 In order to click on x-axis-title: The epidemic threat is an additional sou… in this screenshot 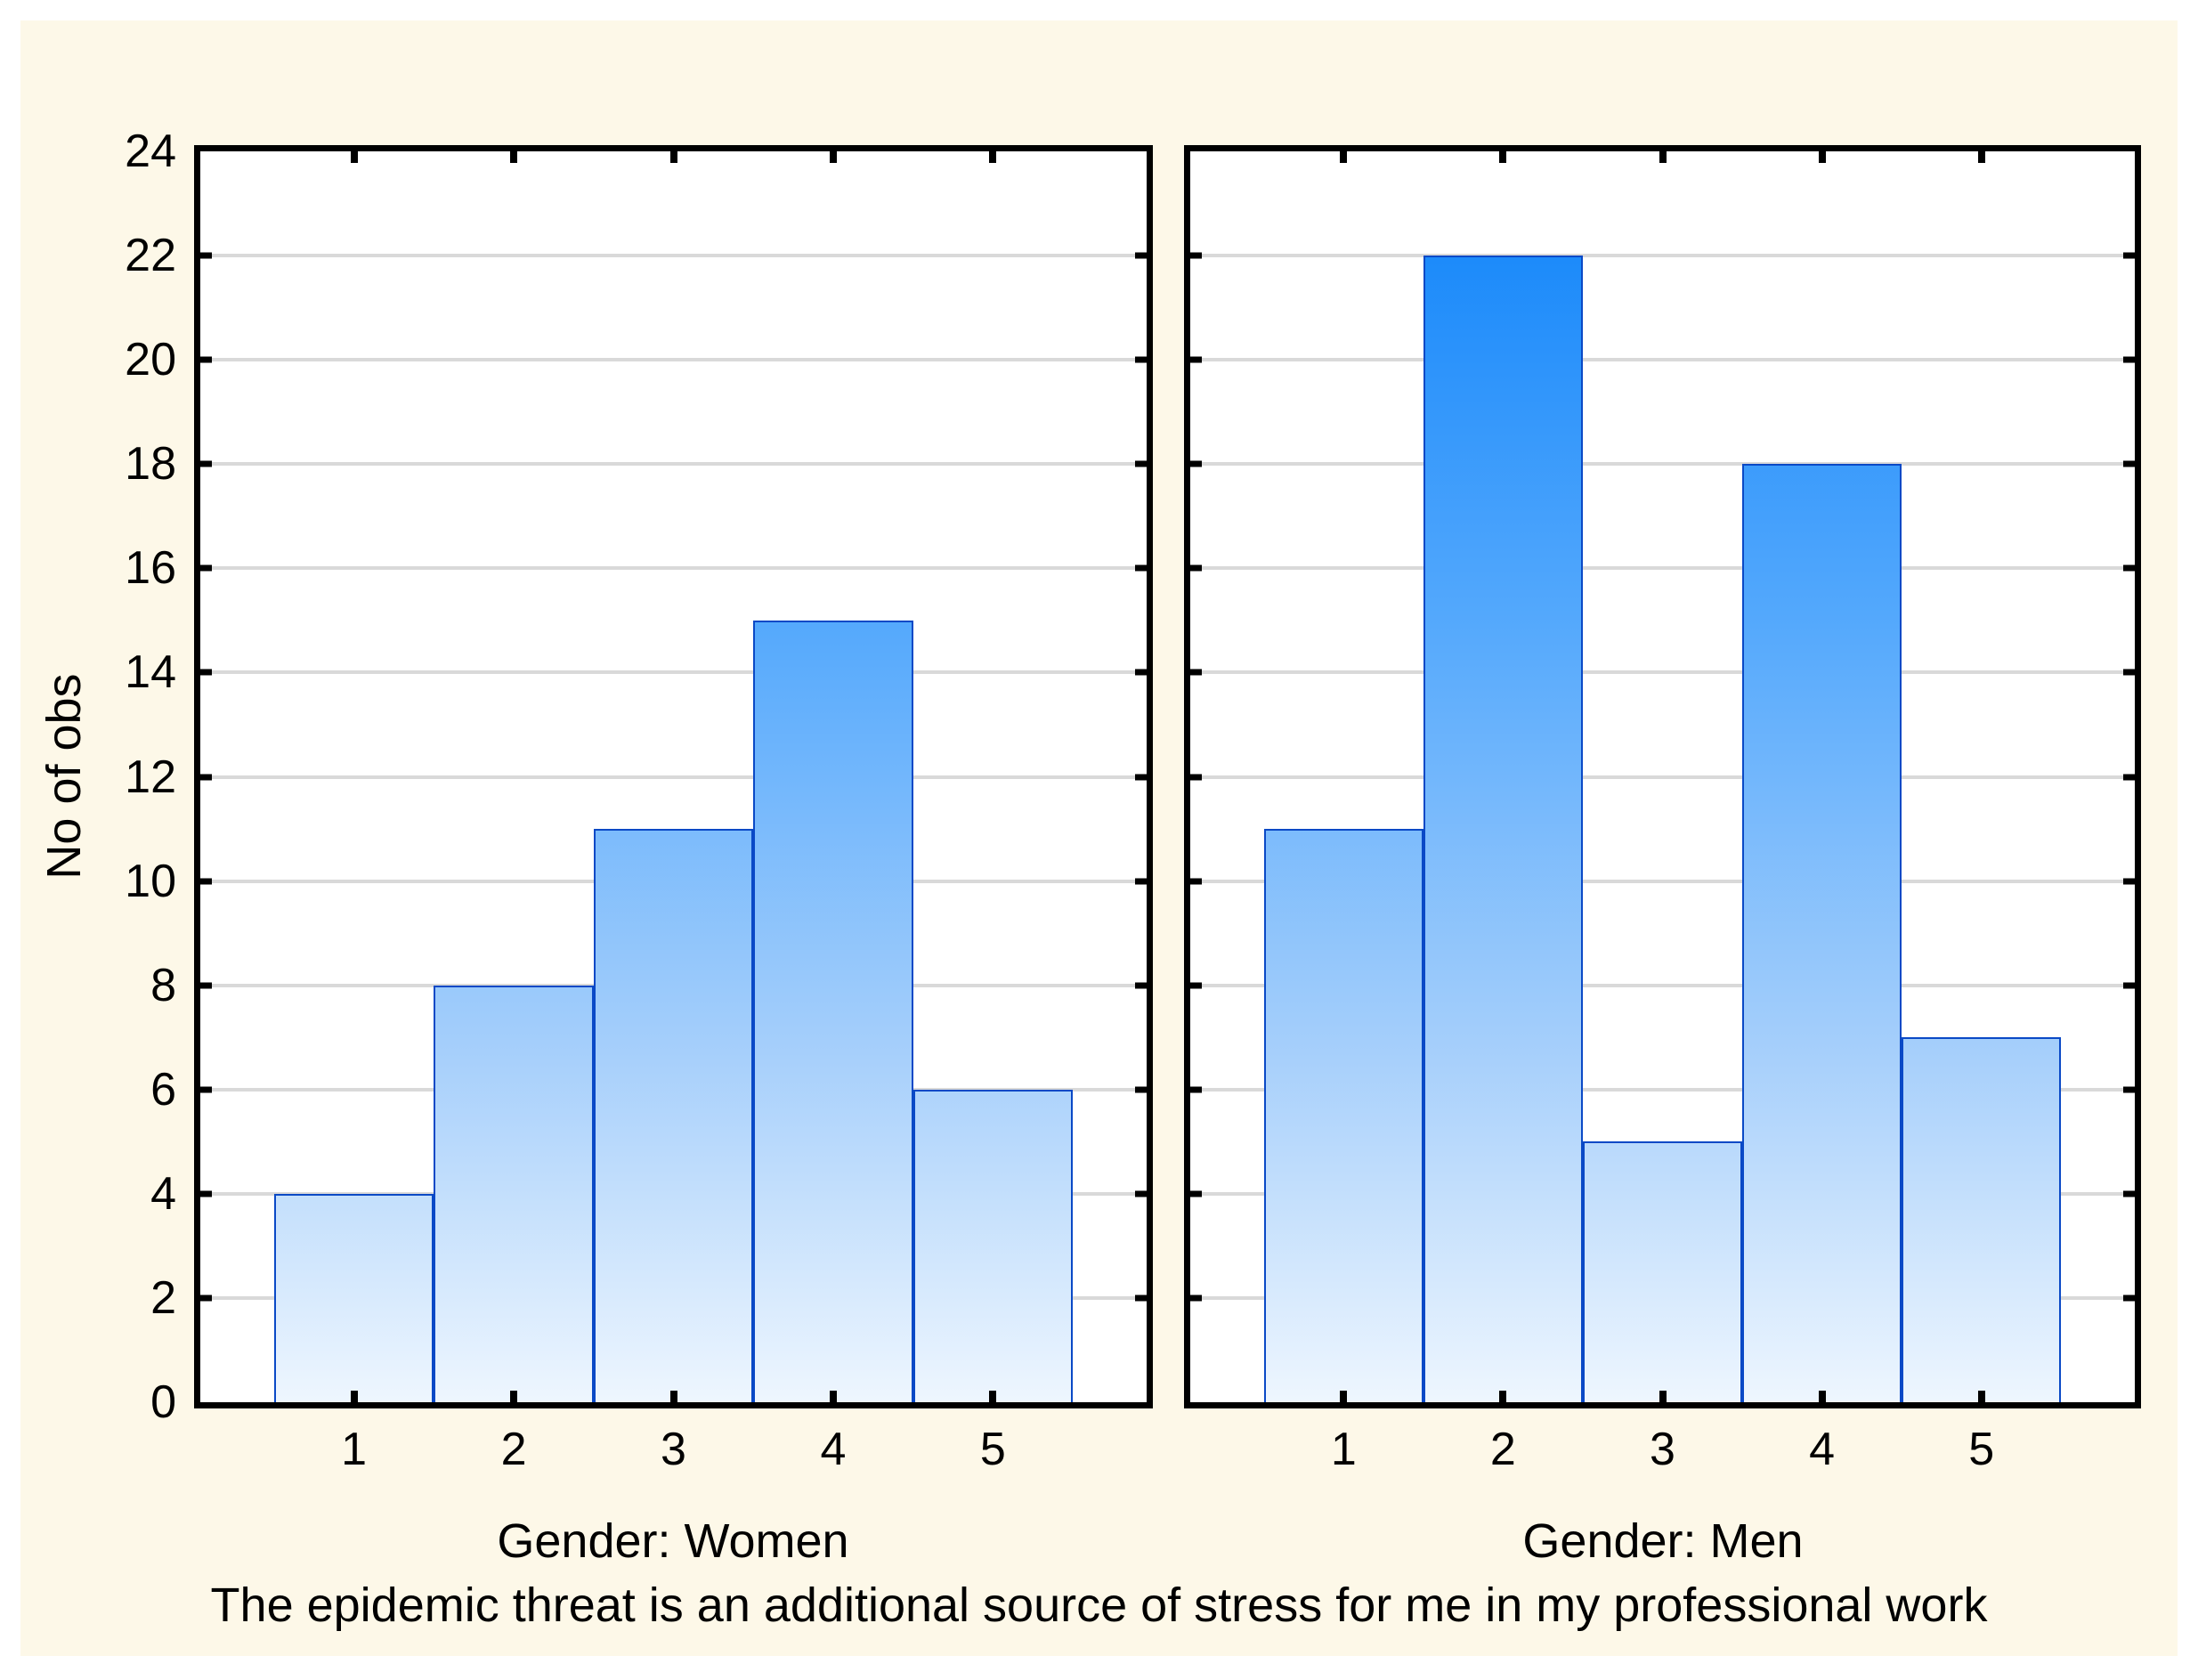, I will do `click(1099, 1605)`.